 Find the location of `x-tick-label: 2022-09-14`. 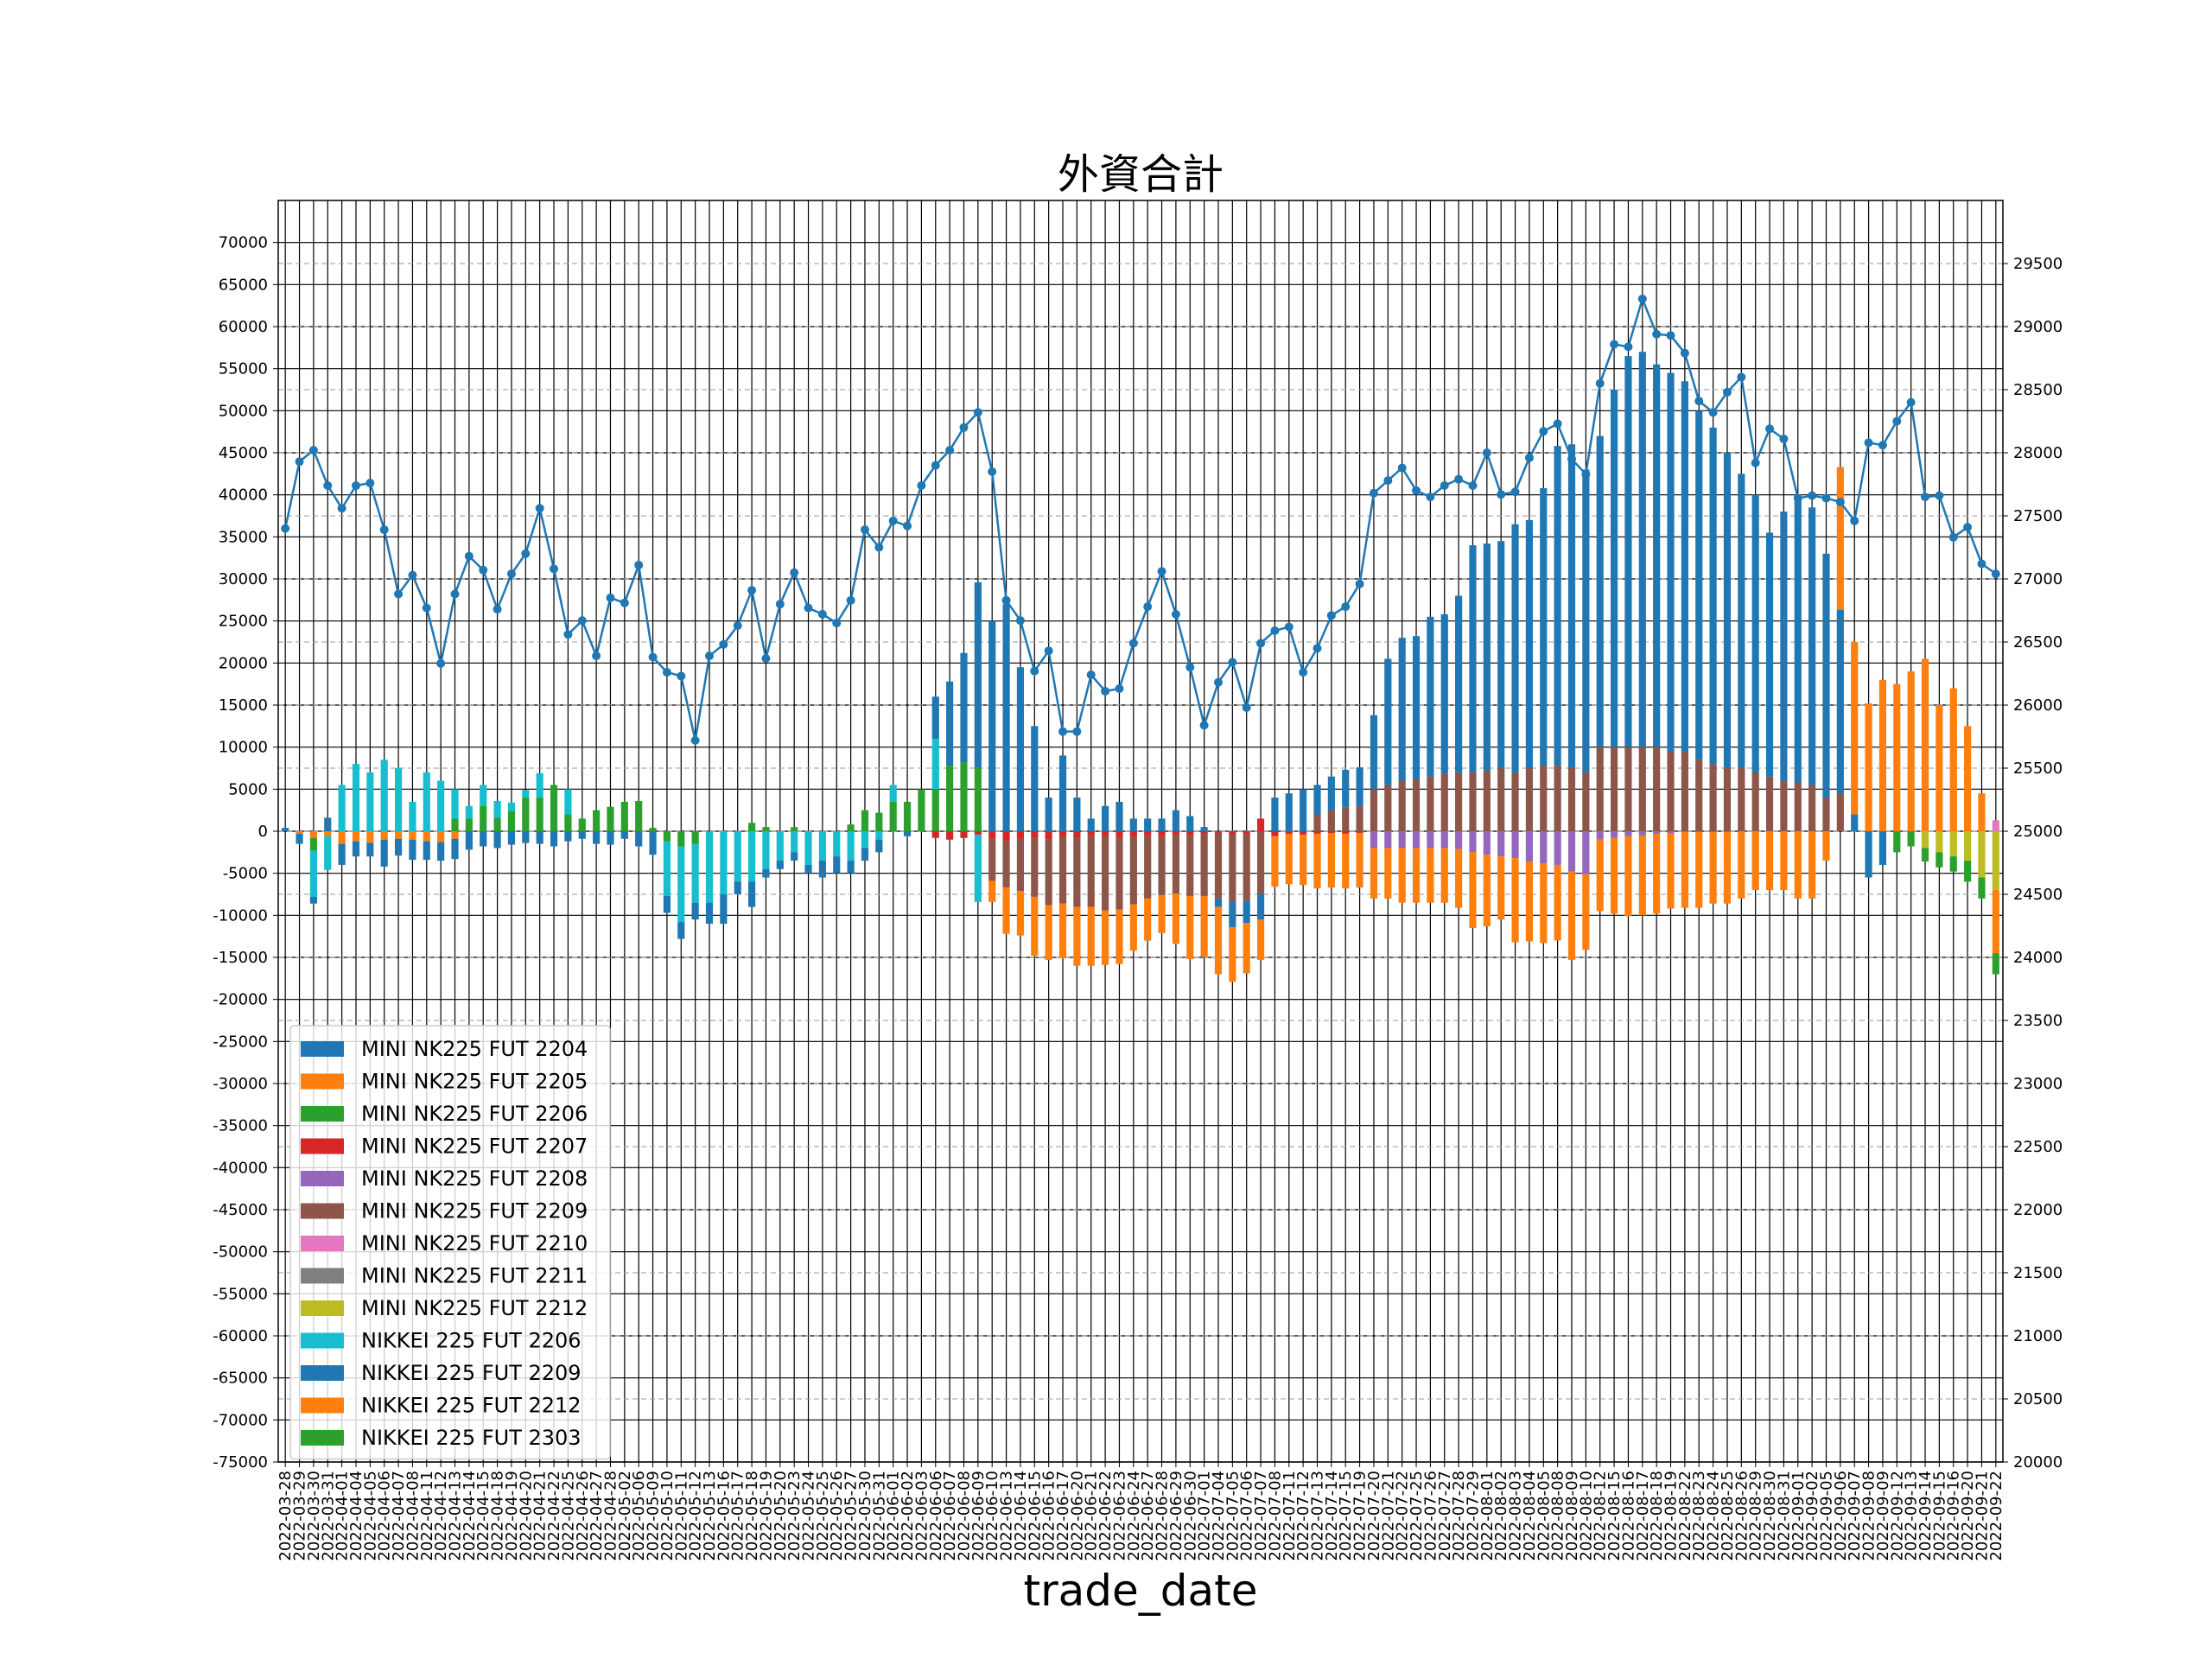

x-tick-label: 2022-09-14 is located at coordinates (1925, 1516).